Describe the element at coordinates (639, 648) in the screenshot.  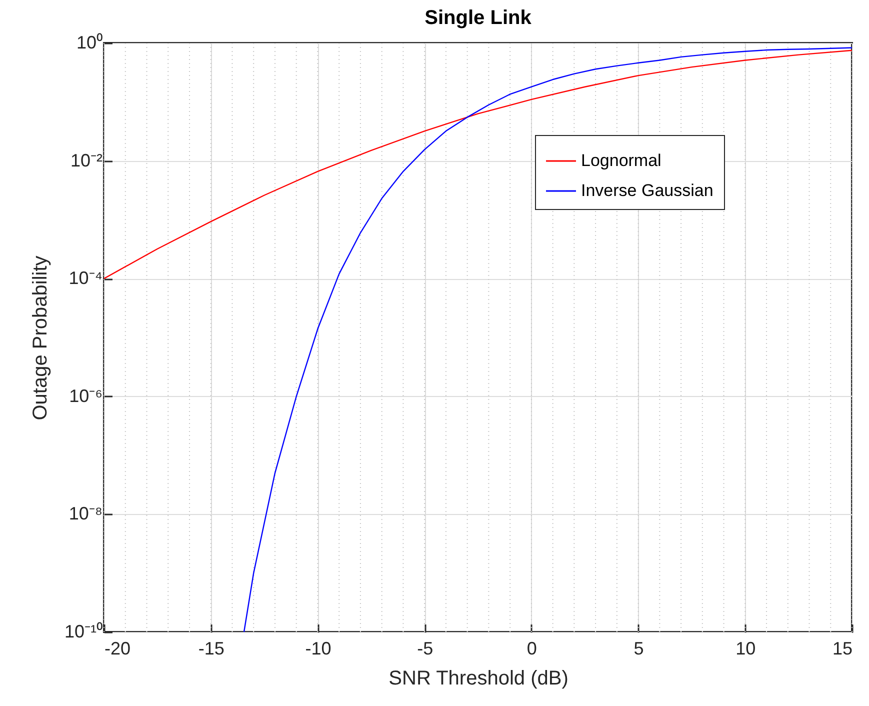
I see `x-tick-label: 5` at that location.